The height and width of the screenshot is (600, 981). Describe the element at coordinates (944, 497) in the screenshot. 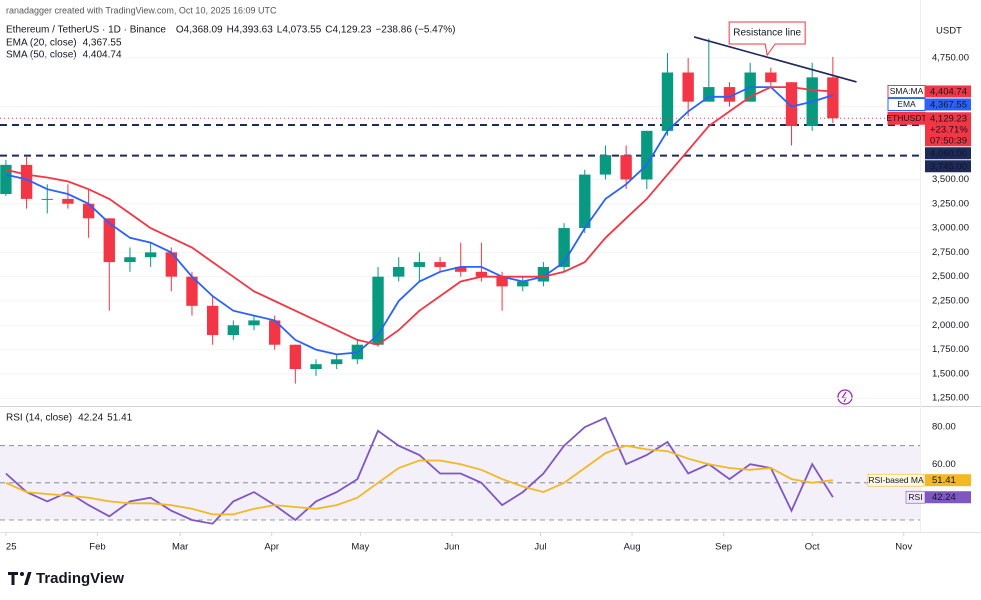

I see `axis-tag-label: 42.24` at that location.